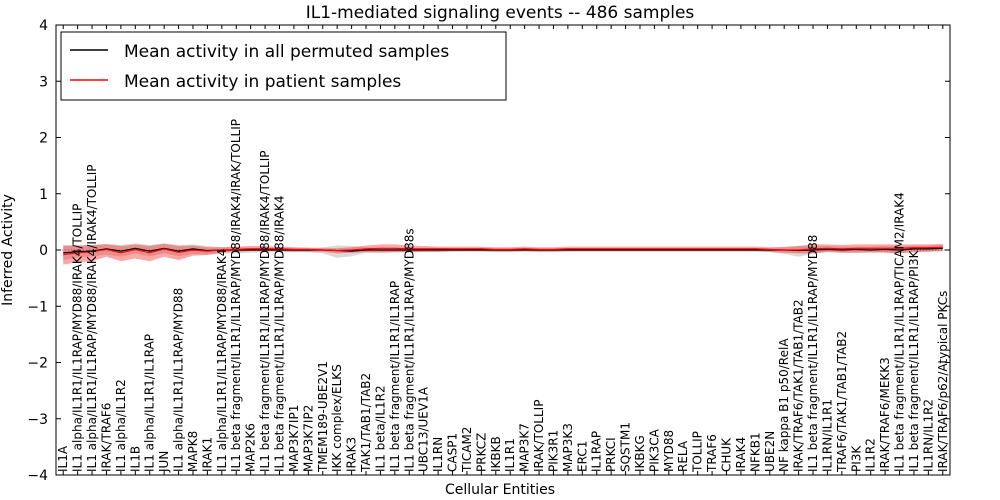  I want to click on x-tick-label: IRAK/TRAF6/TAK1/TAB1/TAB2, so click(799, 385).